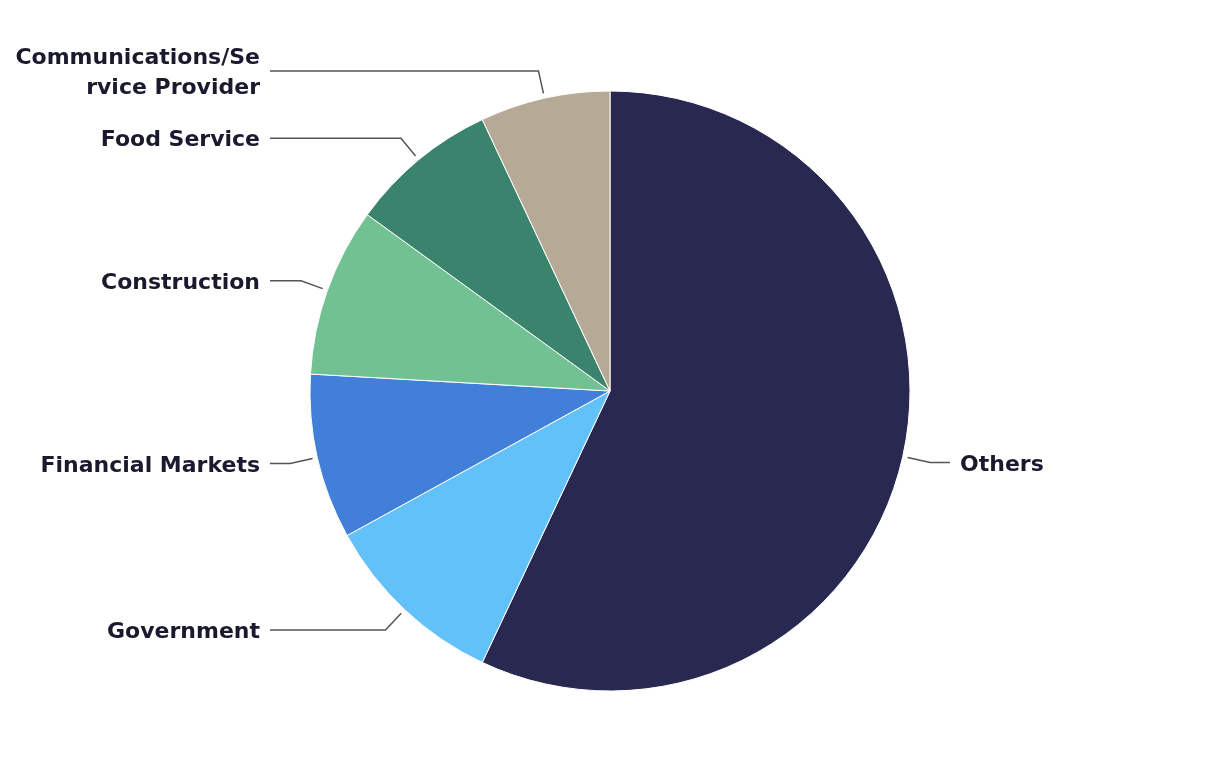 The height and width of the screenshot is (764, 1220). I want to click on slice-label: Construction, so click(180, 281).